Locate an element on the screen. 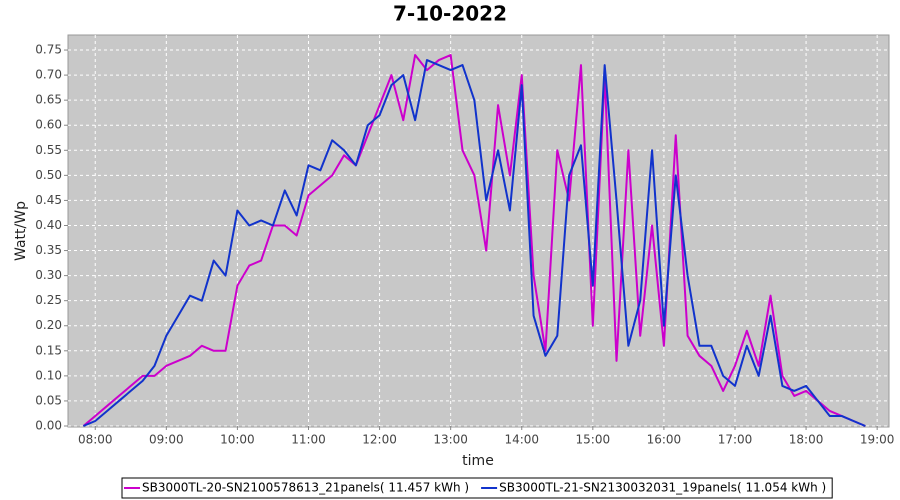  y-tick-label: 0.35 is located at coordinates (48, 250).